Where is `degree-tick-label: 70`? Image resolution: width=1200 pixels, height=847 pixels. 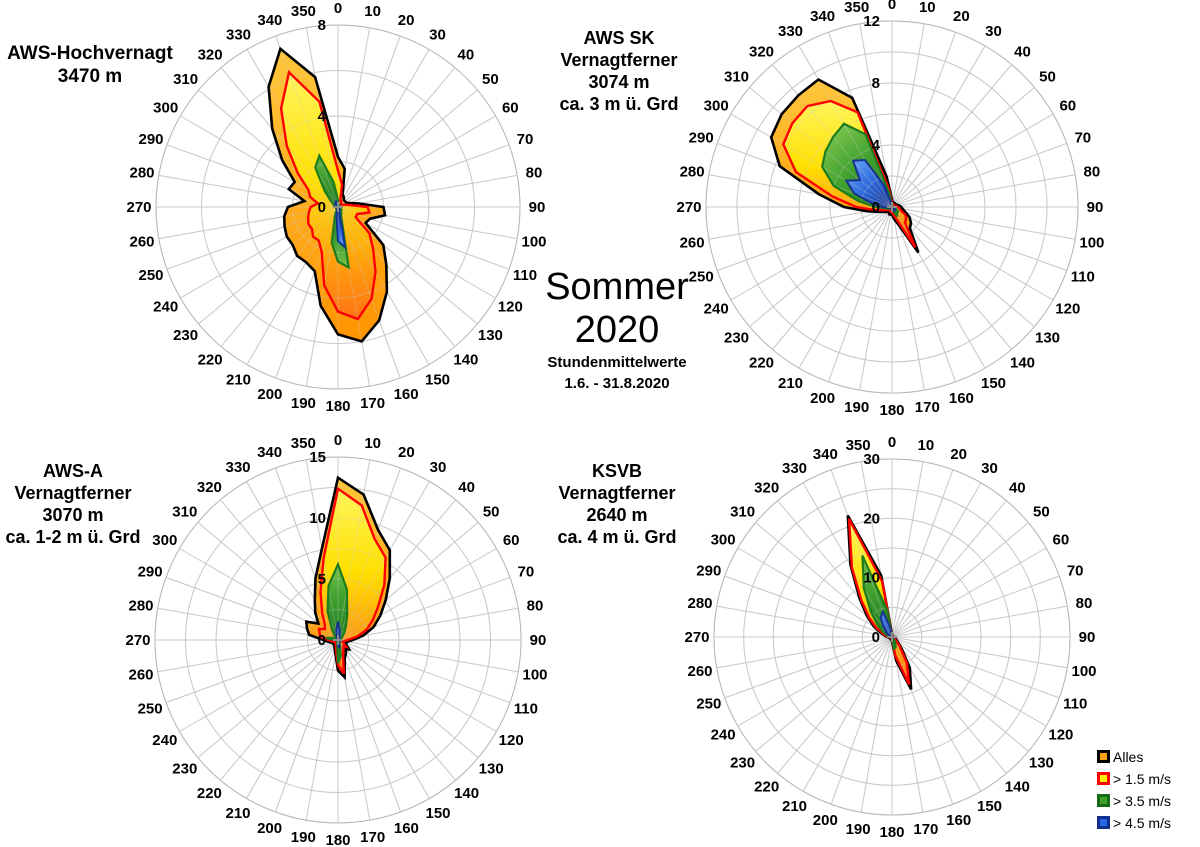
degree-tick-label: 70 is located at coordinates (526, 572).